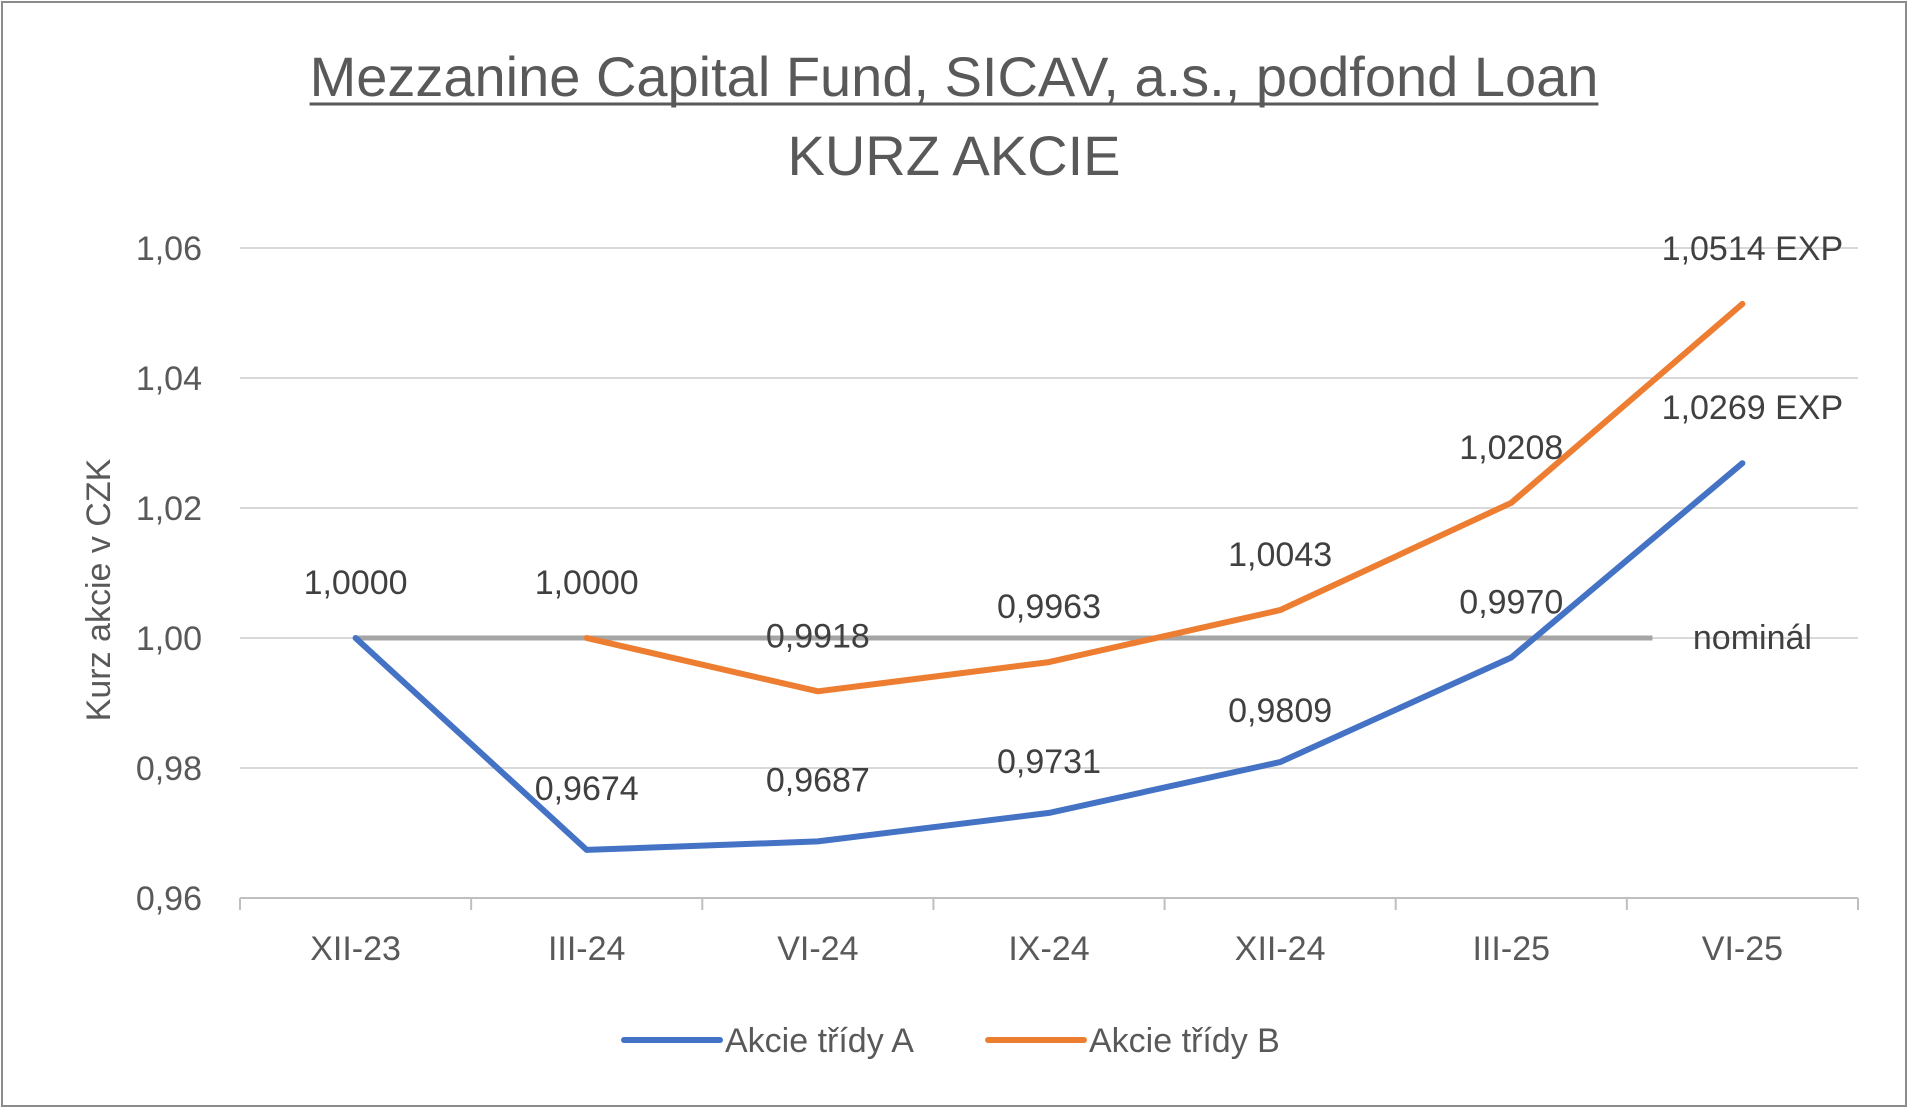 Image resolution: width=1910 pixels, height=1110 pixels. Describe the element at coordinates (1752, 408) in the screenshot. I see `data-label: 1,0269 EXP` at that location.